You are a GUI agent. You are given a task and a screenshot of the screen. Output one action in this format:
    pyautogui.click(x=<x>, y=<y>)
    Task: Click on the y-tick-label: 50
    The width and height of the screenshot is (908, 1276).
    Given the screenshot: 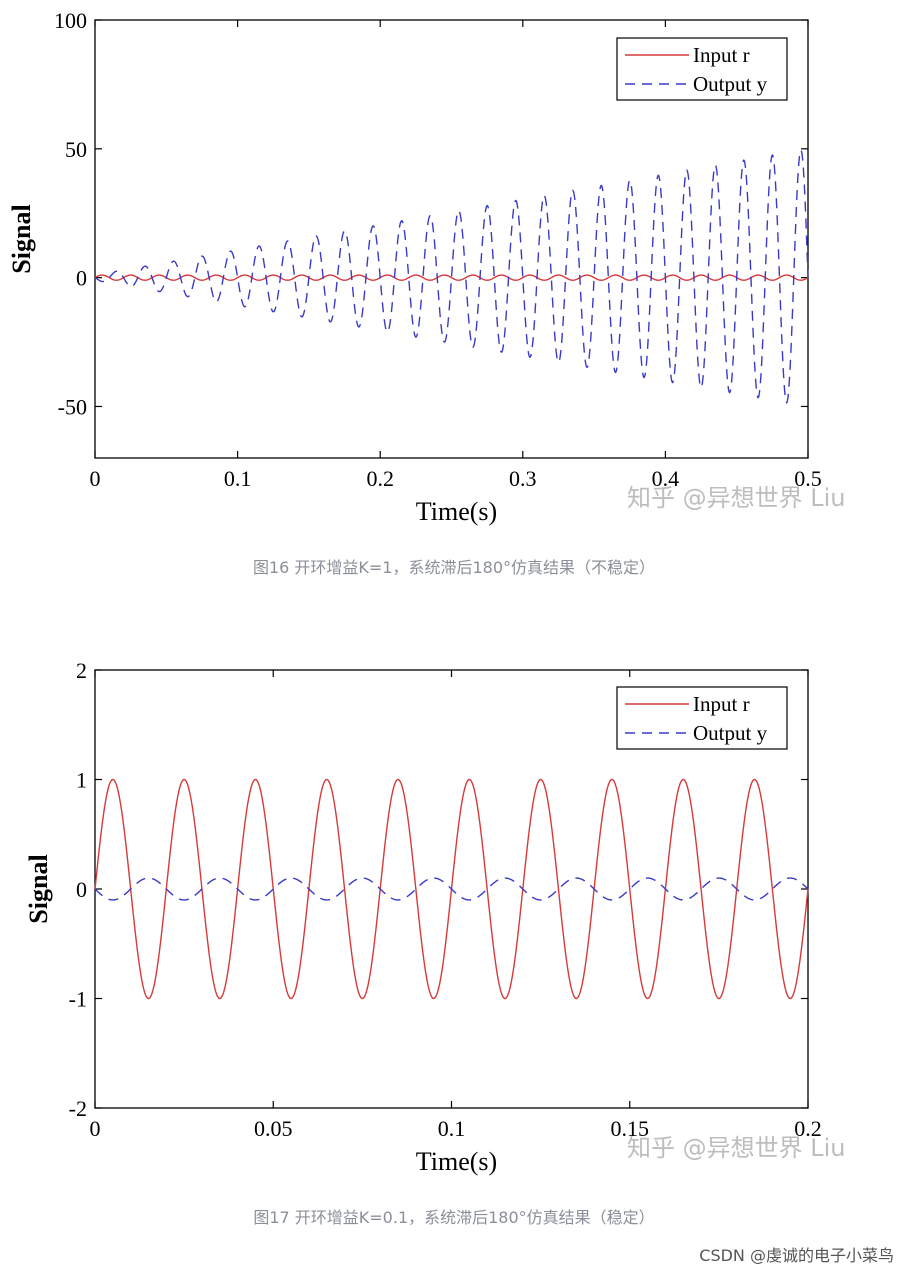 What is the action you would take?
    pyautogui.click(x=76, y=149)
    